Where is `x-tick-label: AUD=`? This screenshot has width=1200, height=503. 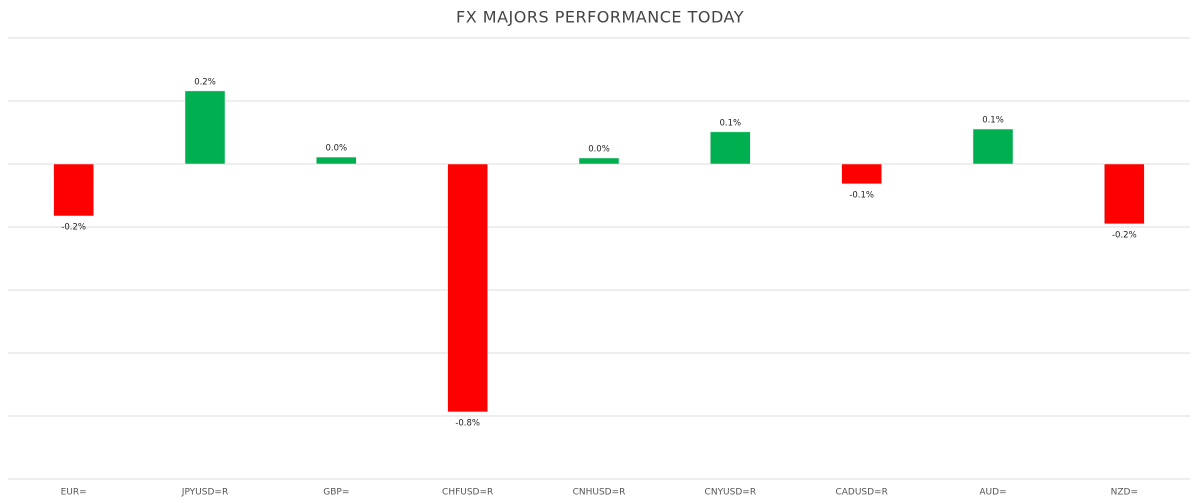 x-tick-label: AUD= is located at coordinates (992, 493).